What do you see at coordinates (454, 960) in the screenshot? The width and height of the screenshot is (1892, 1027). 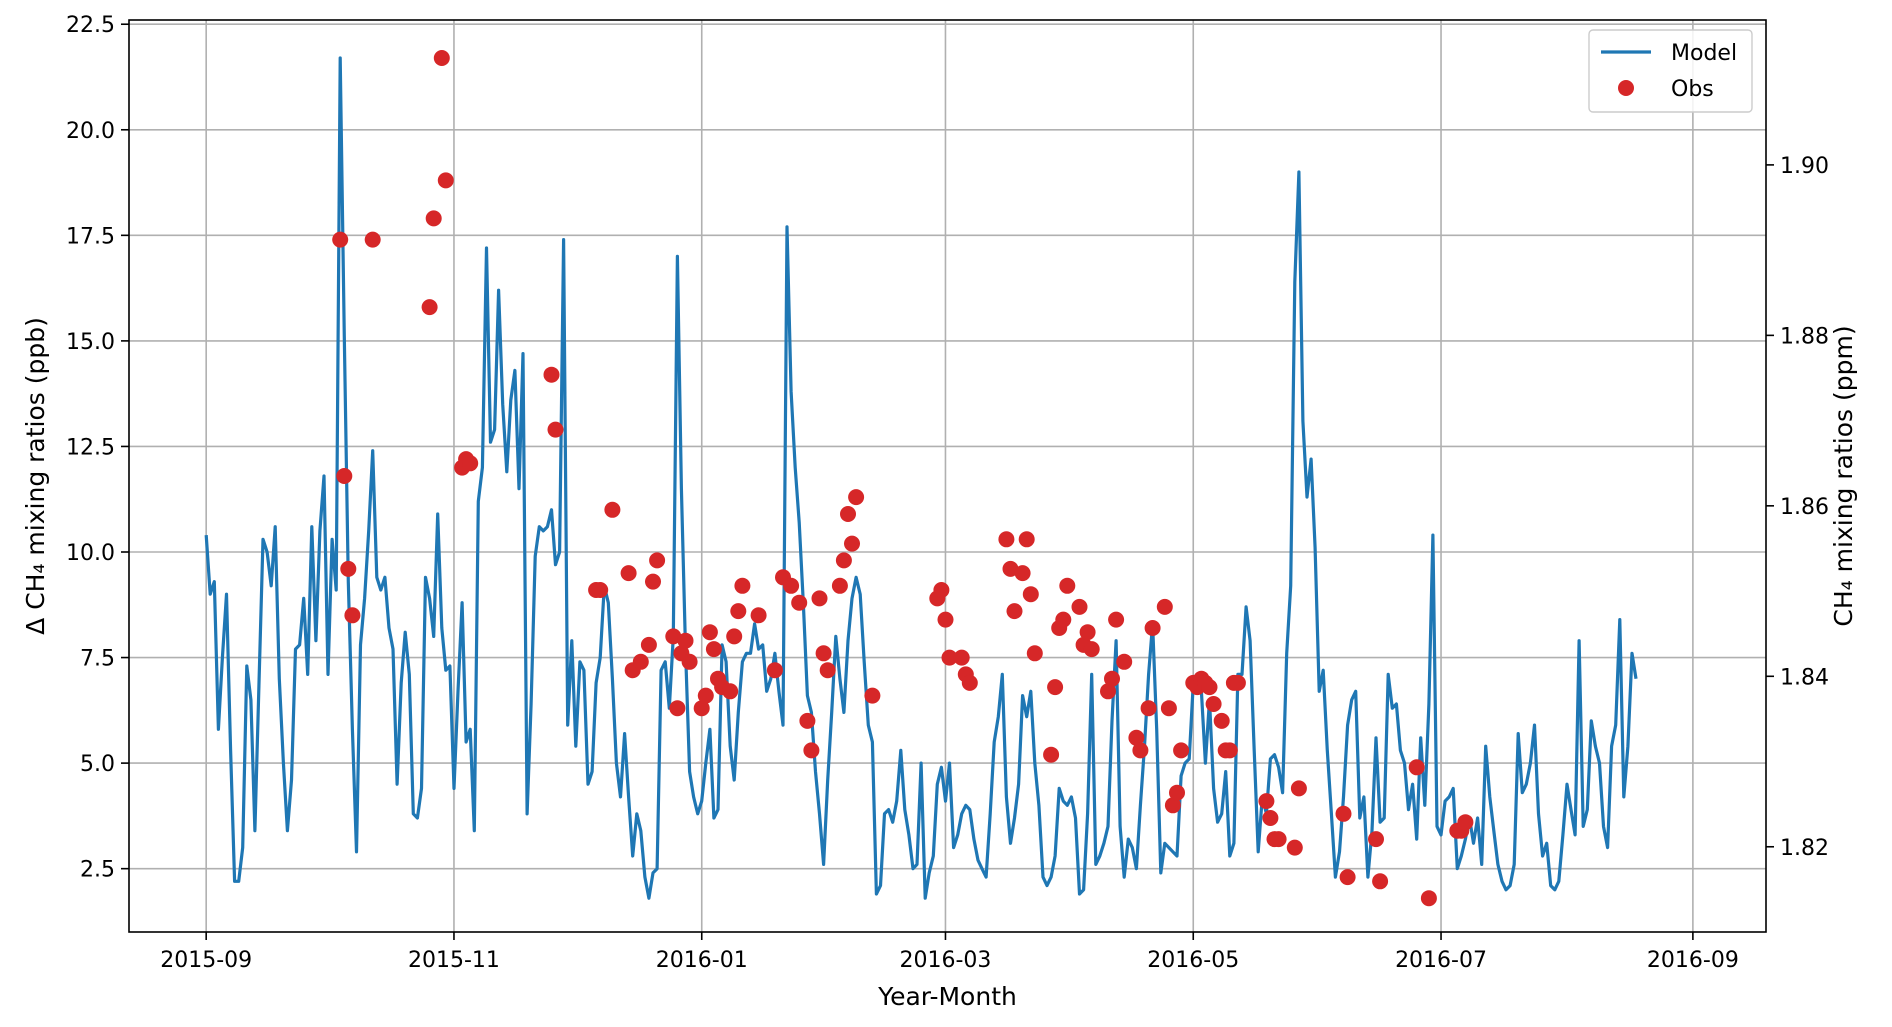 I see `x-tick-label: 2015-11` at bounding box center [454, 960].